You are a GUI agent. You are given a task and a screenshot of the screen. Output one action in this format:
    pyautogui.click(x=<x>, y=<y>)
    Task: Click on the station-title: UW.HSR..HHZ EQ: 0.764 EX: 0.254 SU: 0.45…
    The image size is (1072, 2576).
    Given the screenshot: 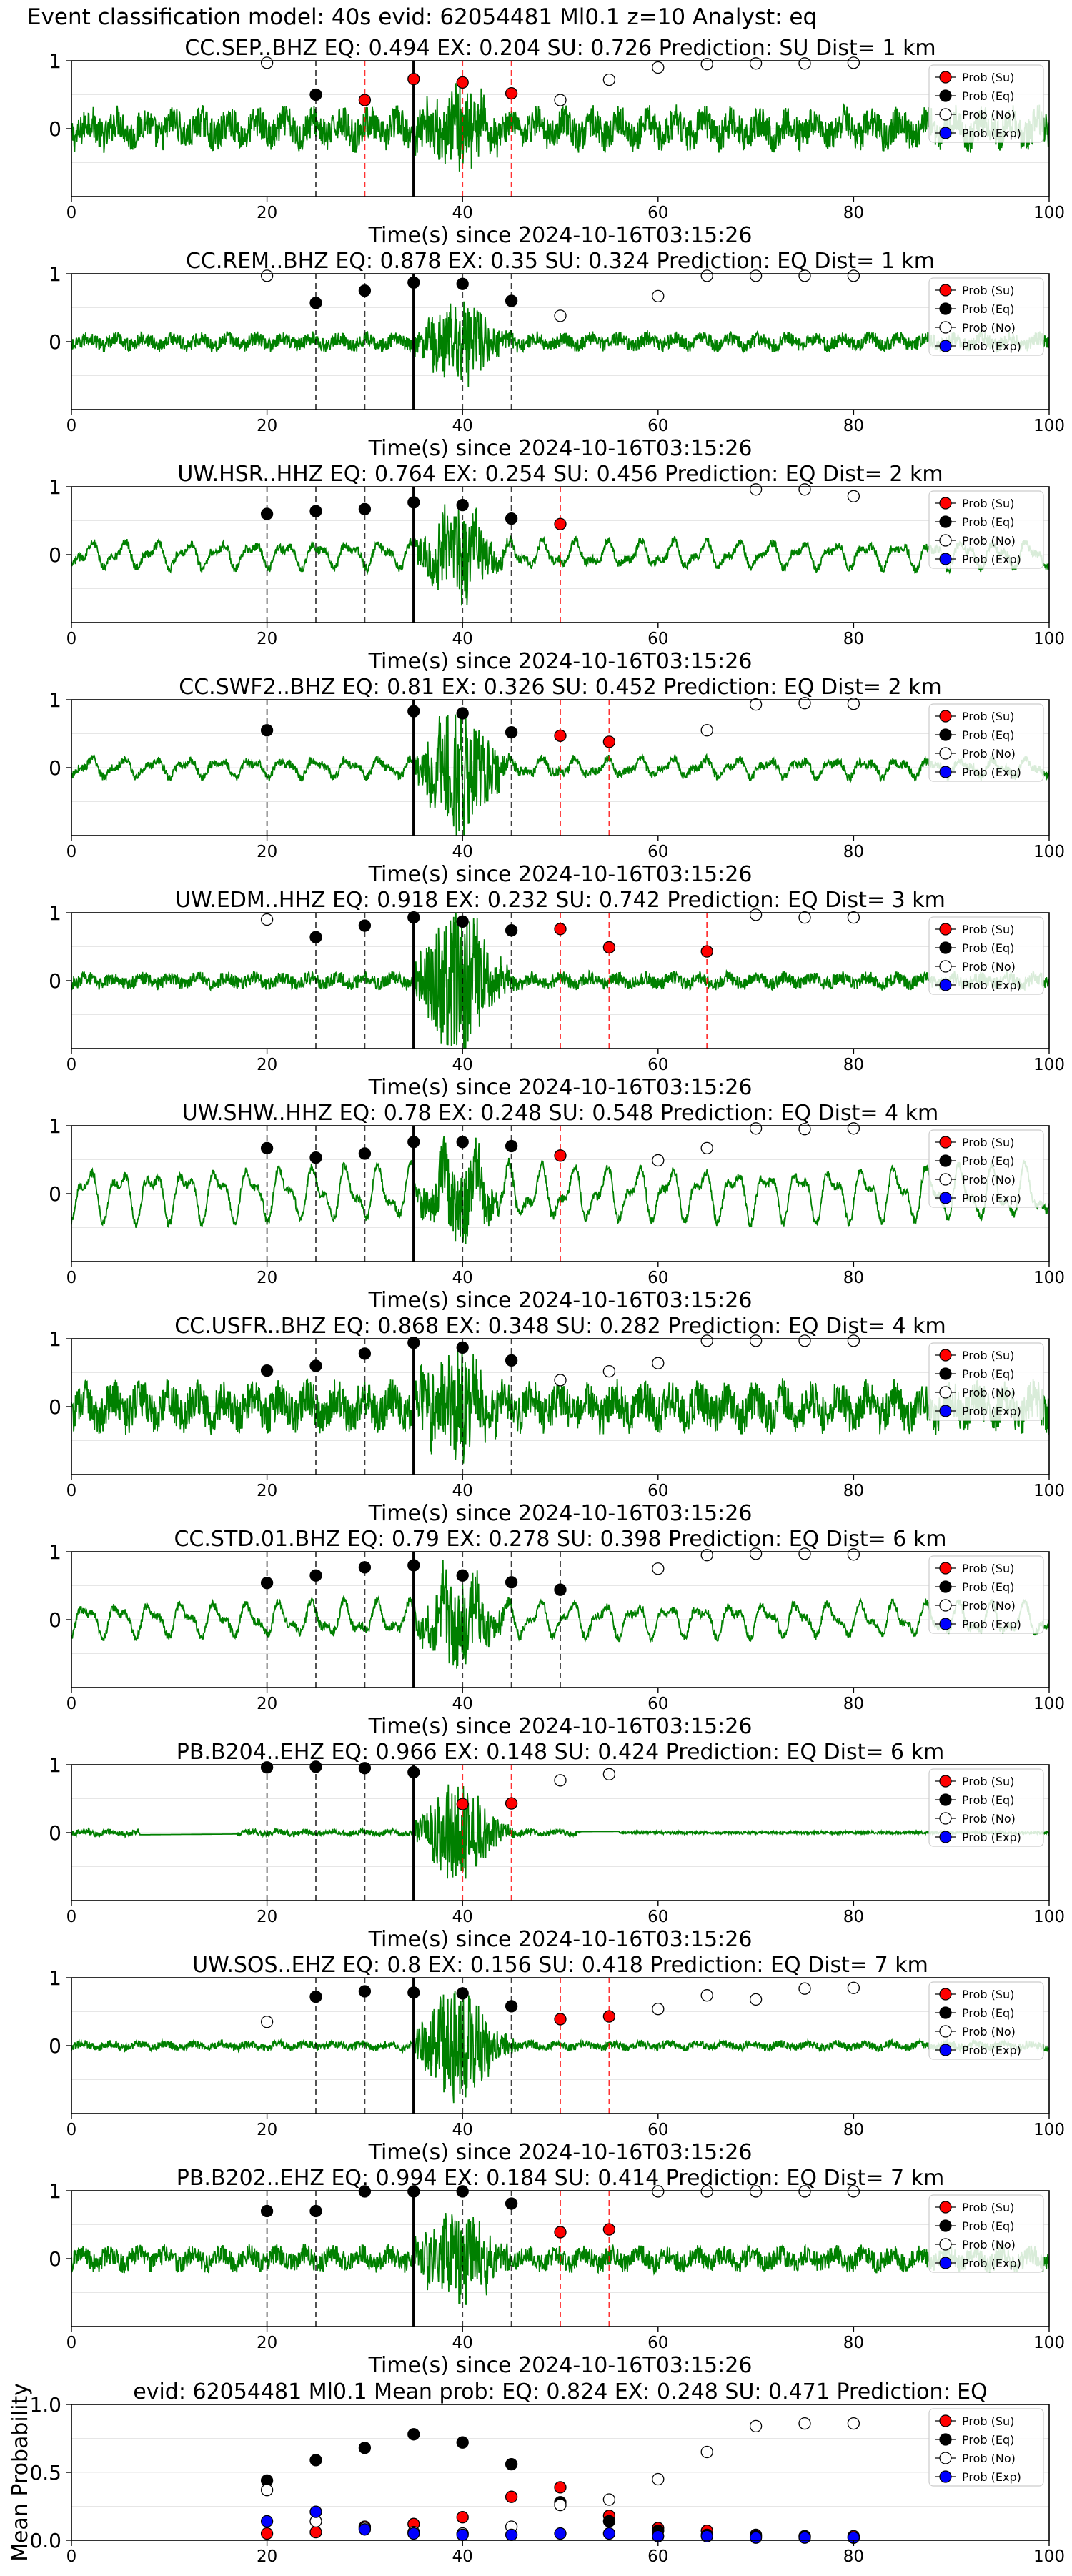 What is the action you would take?
    pyautogui.click(x=560, y=475)
    